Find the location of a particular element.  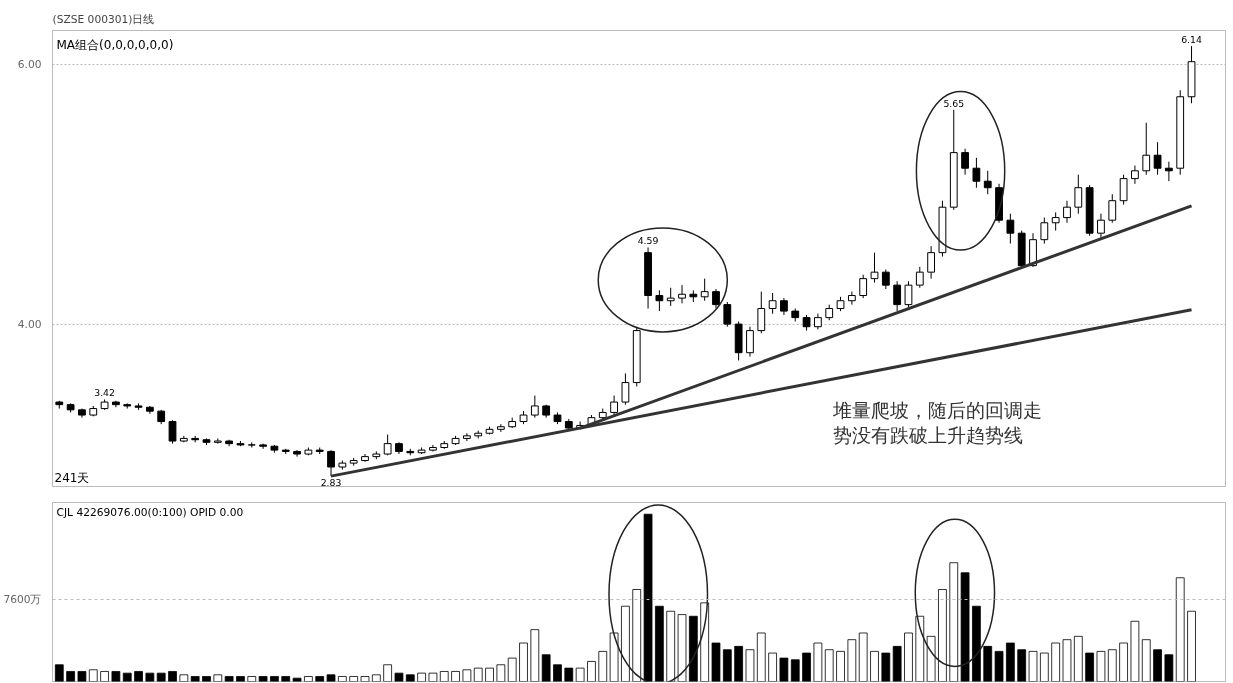

annotation: MA组合(0,0,0,0,0,0) is located at coordinates (115, 44).